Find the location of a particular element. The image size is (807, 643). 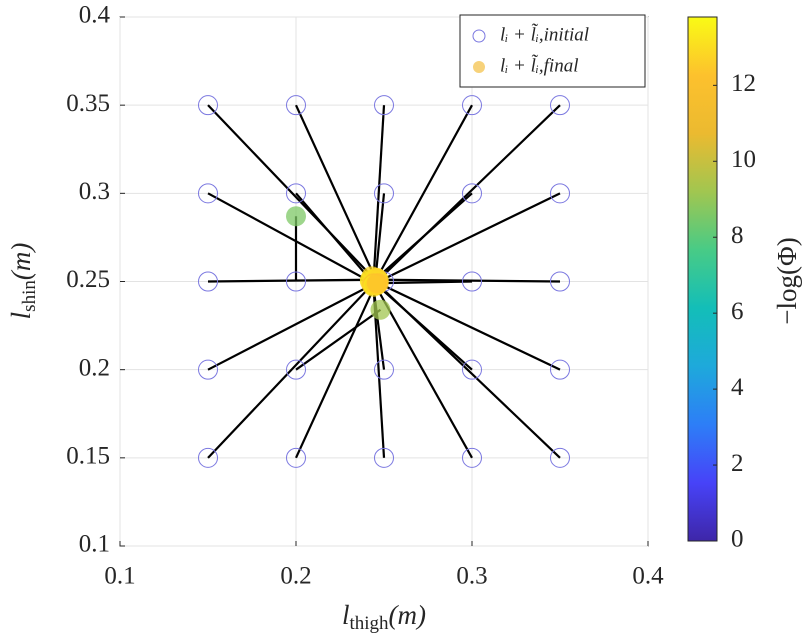

x-tick-label: 0.3 is located at coordinates (471, 576).